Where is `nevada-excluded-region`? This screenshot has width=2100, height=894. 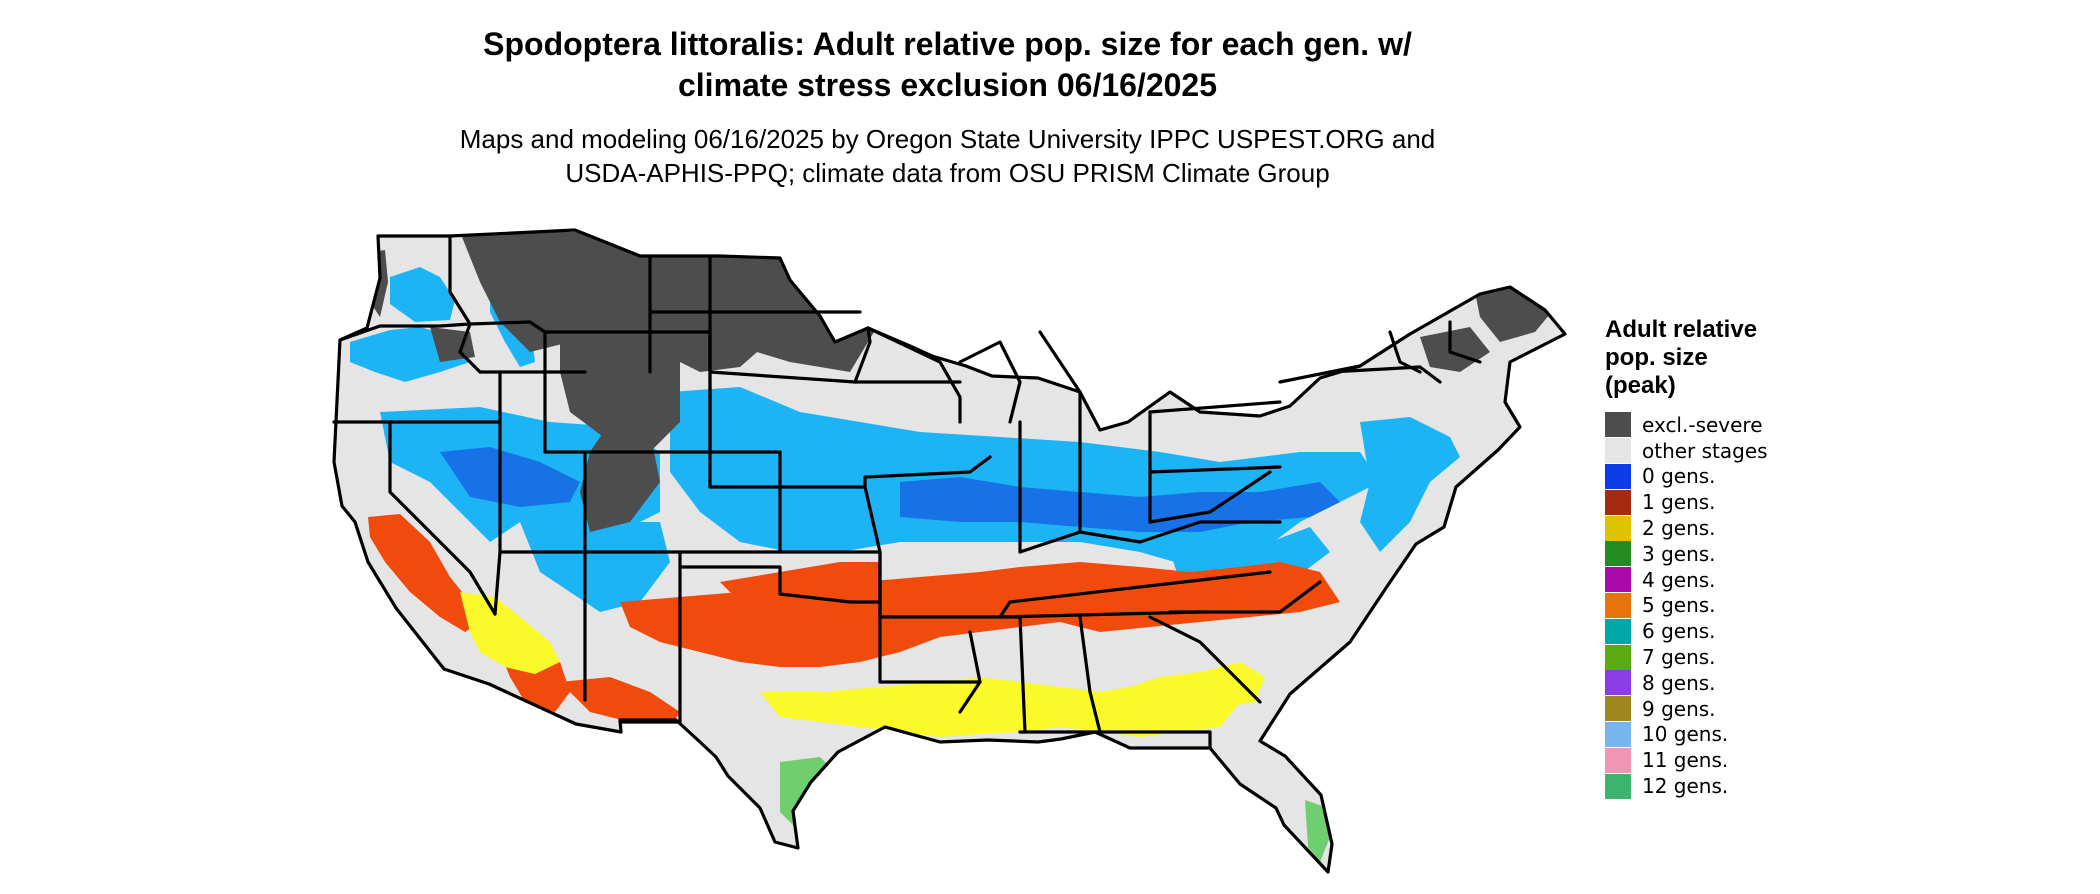
nevada-excluded-region is located at coordinates (452, 344).